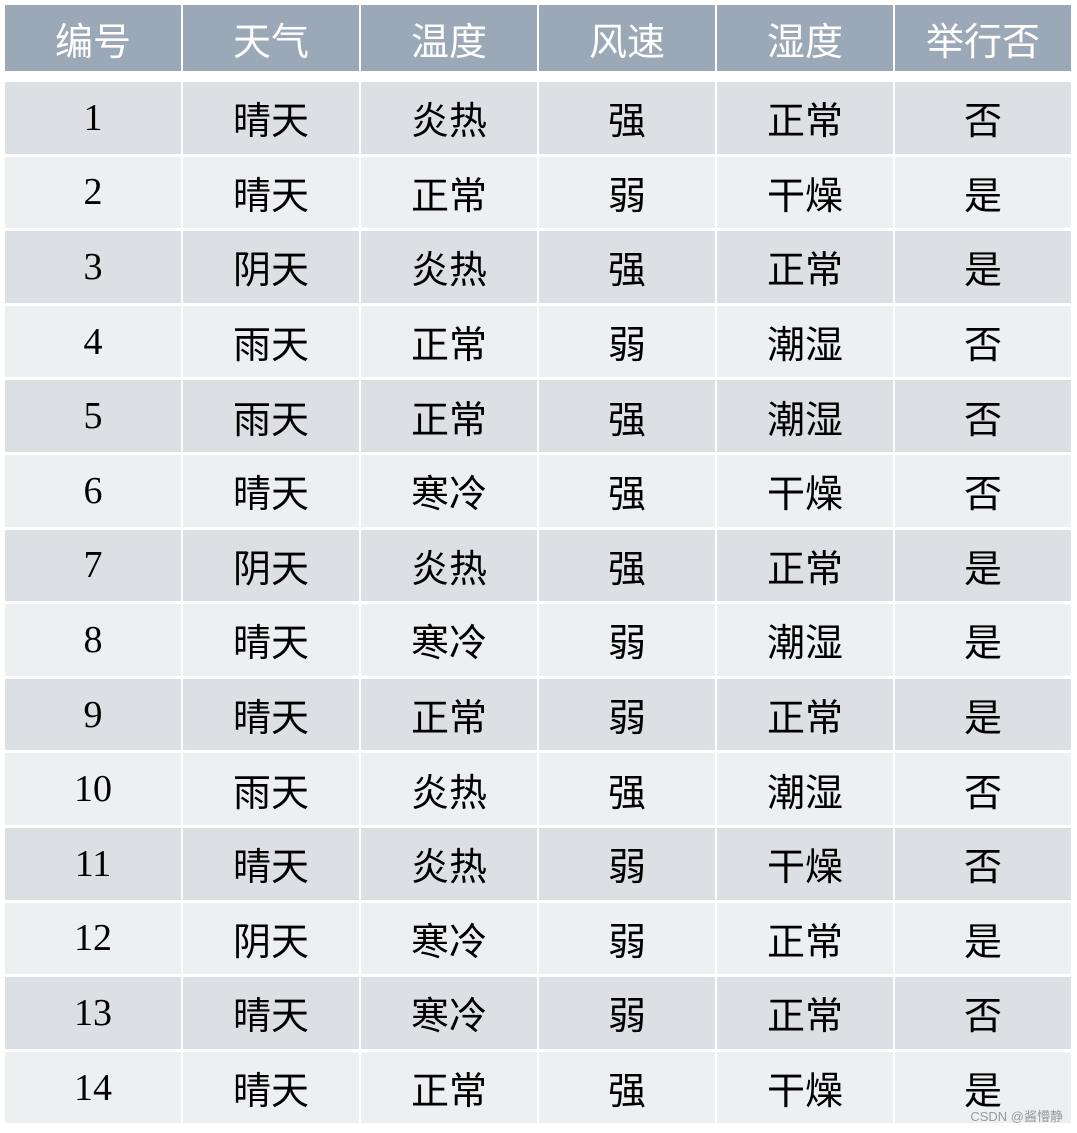  What do you see at coordinates (93, 938) in the screenshot?
I see `cell-id: 12` at bounding box center [93, 938].